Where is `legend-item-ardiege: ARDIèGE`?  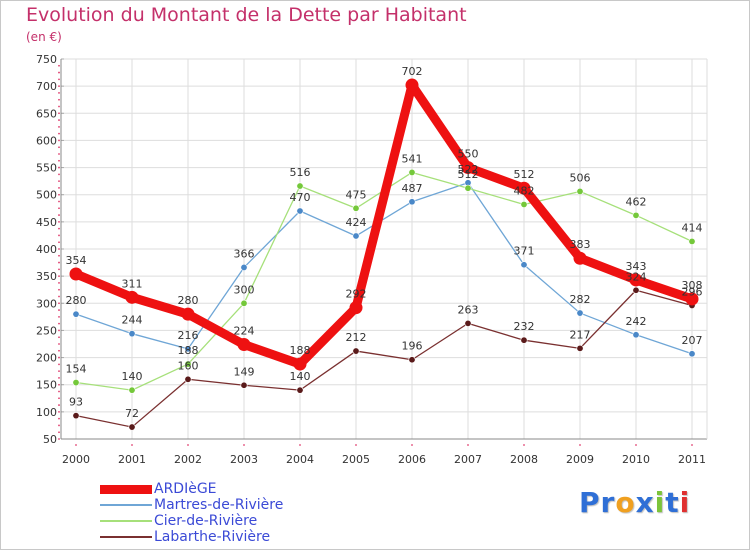 legend-item-ardiege: ARDIèGE is located at coordinates (191, 489).